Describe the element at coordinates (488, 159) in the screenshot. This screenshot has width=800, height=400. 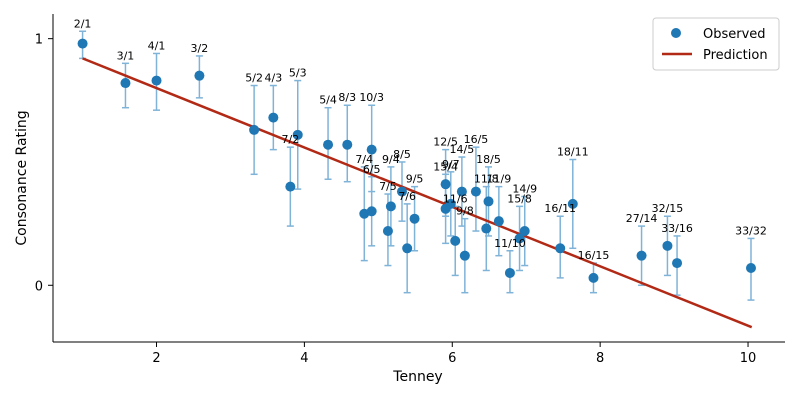
I see `point-label: 18/5` at that location.